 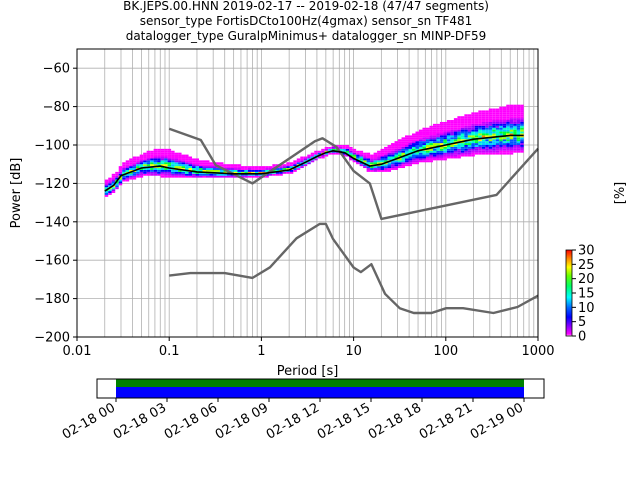 I want to click on nlnm-curve, so click(x=354, y=268).